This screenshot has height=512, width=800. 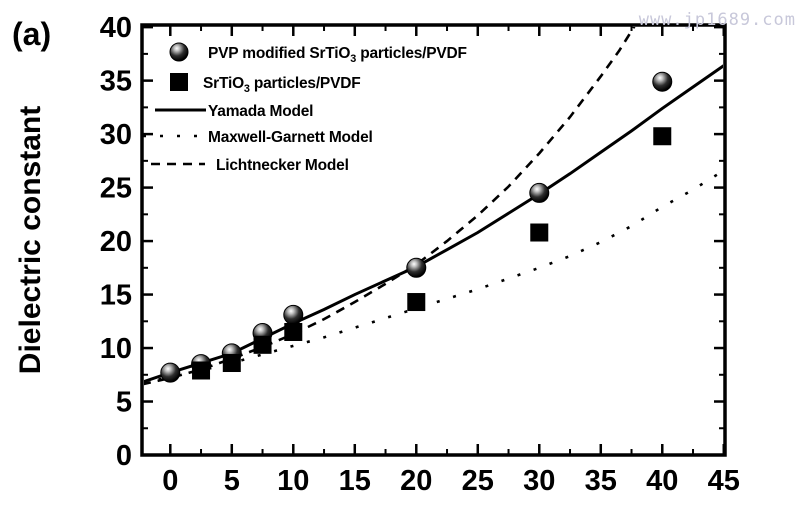 What do you see at coordinates (290, 137) in the screenshot?
I see `legend-label: Maxwell-Garnett Model` at bounding box center [290, 137].